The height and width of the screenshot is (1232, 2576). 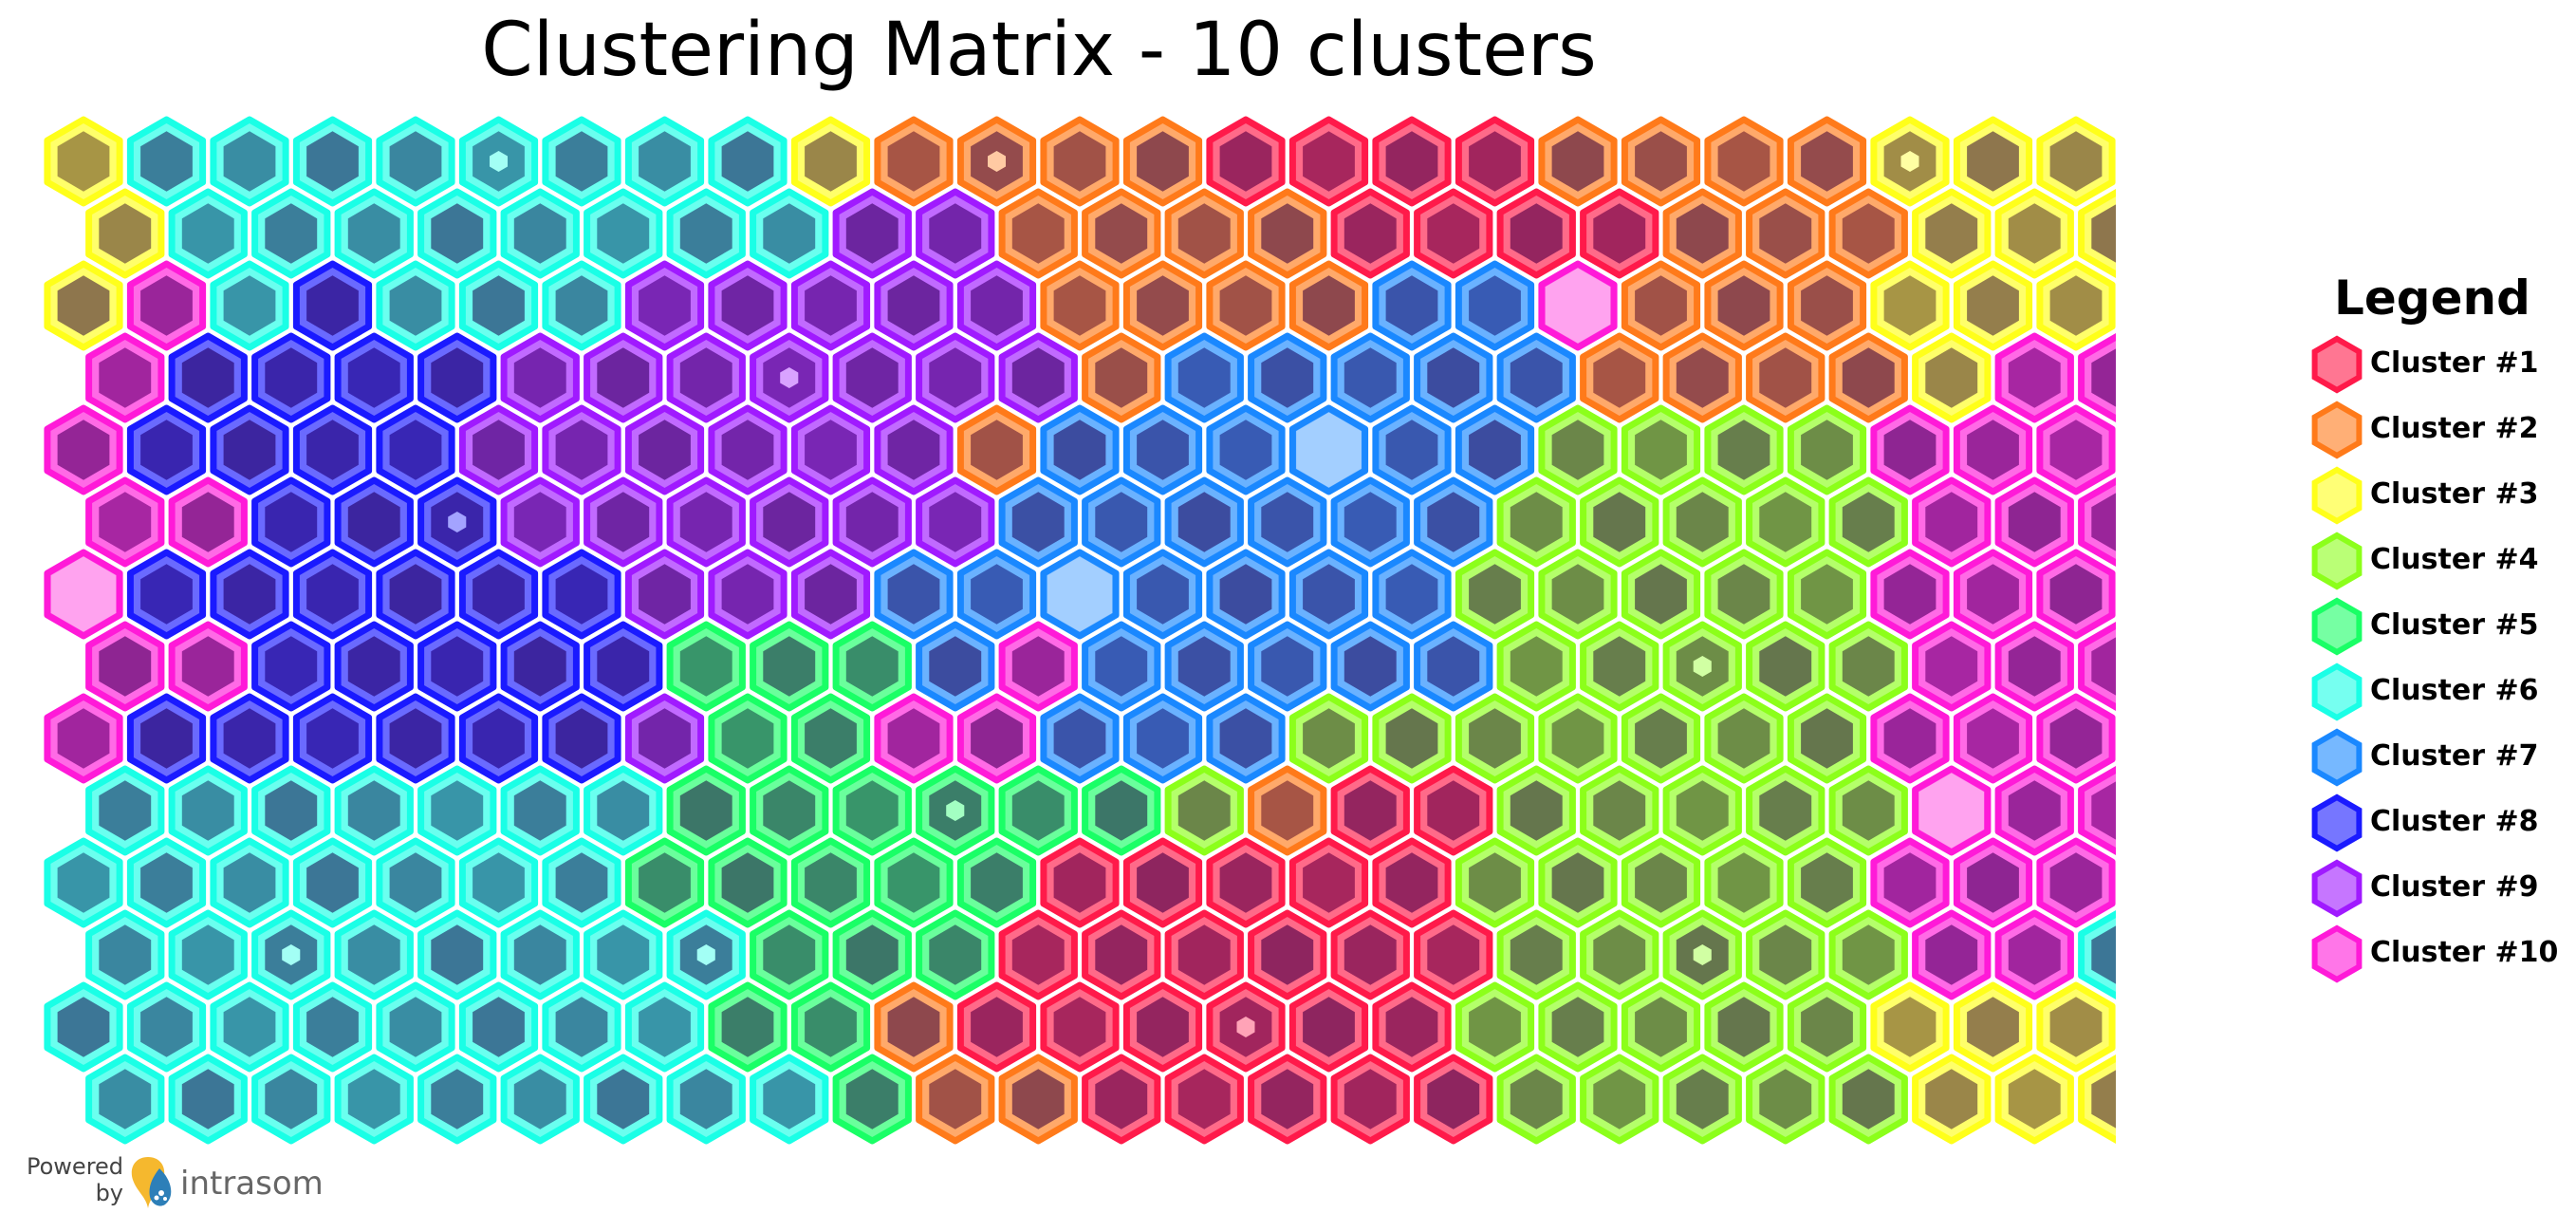 What do you see at coordinates (2432, 298) in the screenshot?
I see `legend-title: Legend` at bounding box center [2432, 298].